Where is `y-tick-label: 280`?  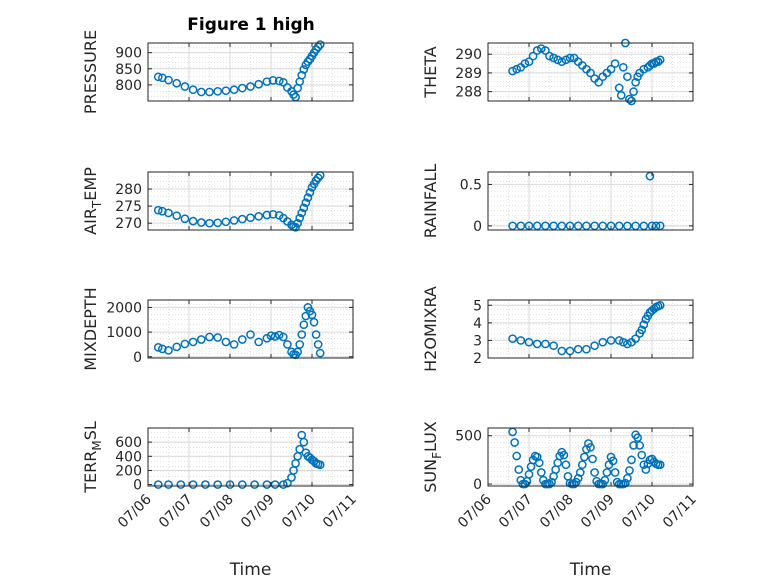
y-tick-label: 280 is located at coordinates (128, 190).